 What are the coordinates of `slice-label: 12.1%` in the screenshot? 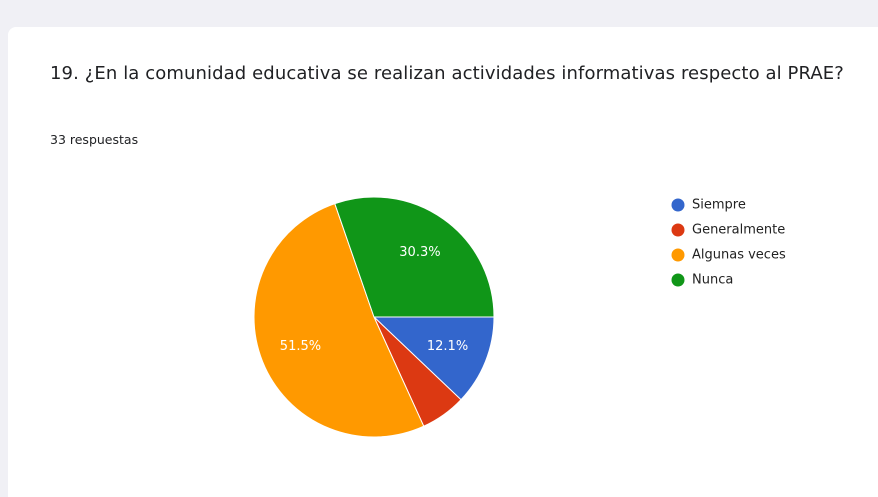 It's located at (447, 346).